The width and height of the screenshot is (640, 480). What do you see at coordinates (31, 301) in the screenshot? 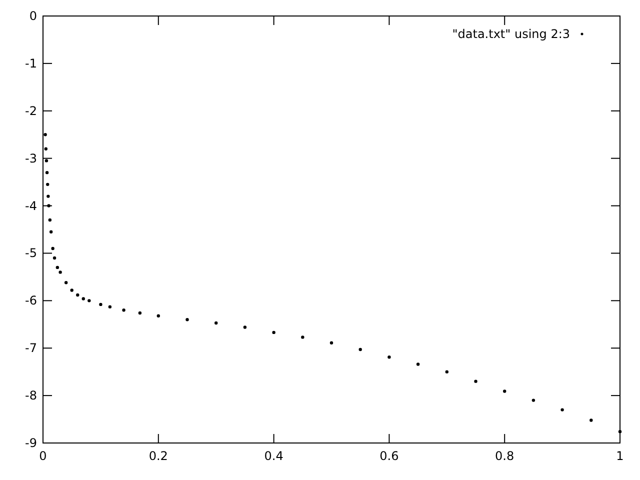
I see `y-tick-label: -6` at bounding box center [31, 301].